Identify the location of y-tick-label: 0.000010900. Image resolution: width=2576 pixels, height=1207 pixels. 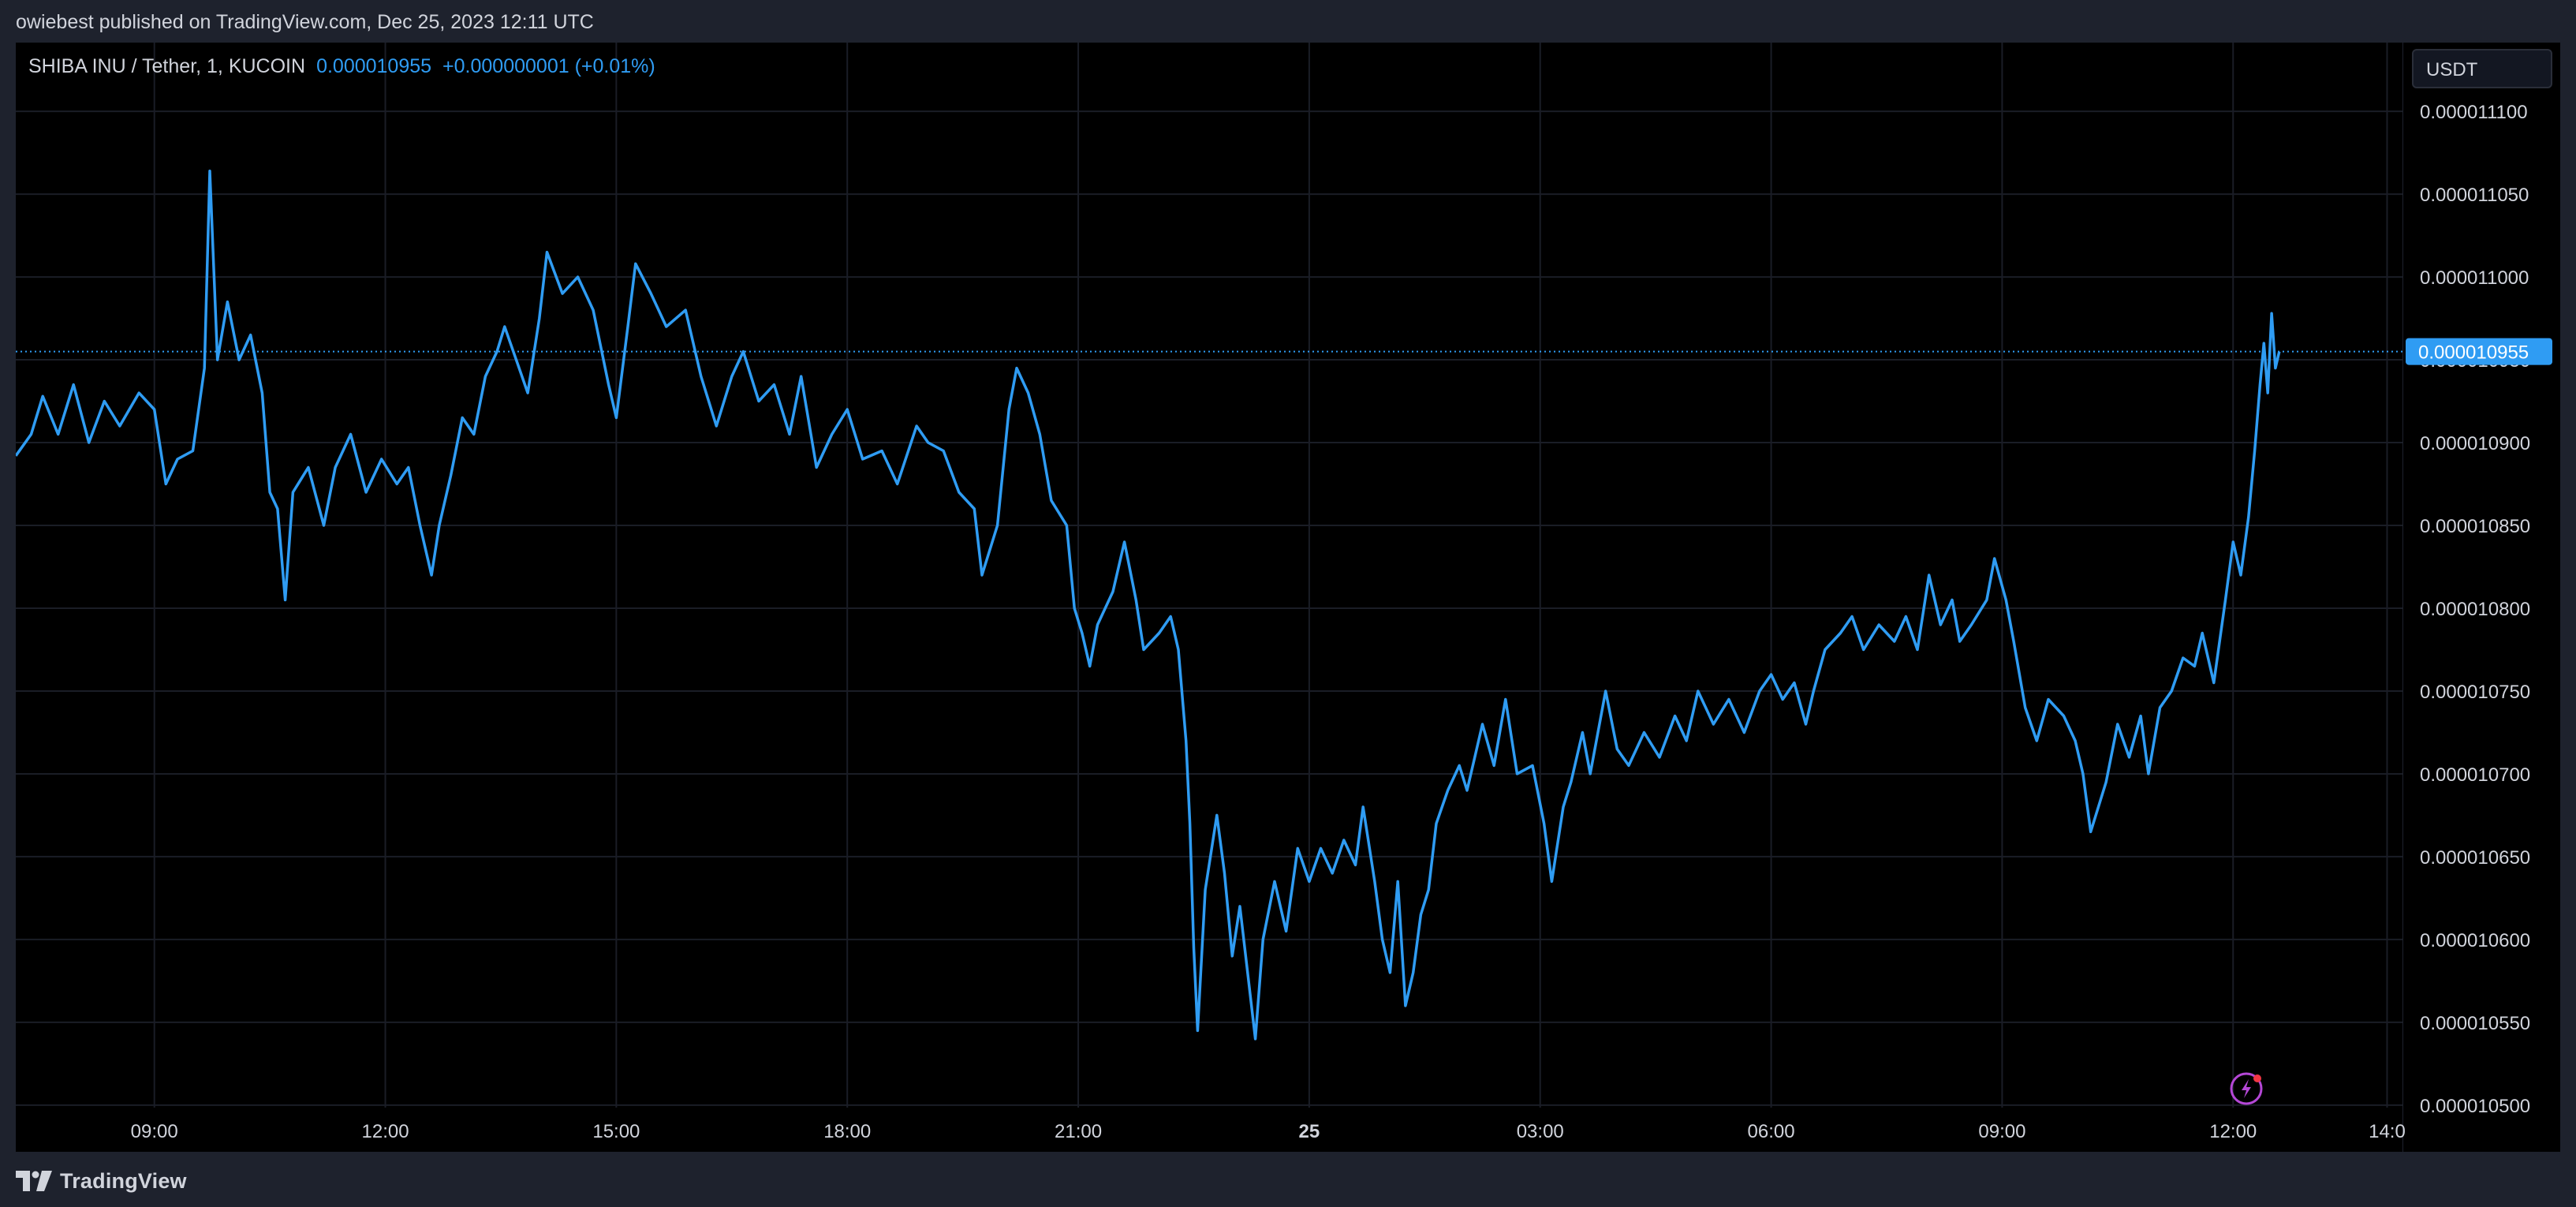
(2475, 443).